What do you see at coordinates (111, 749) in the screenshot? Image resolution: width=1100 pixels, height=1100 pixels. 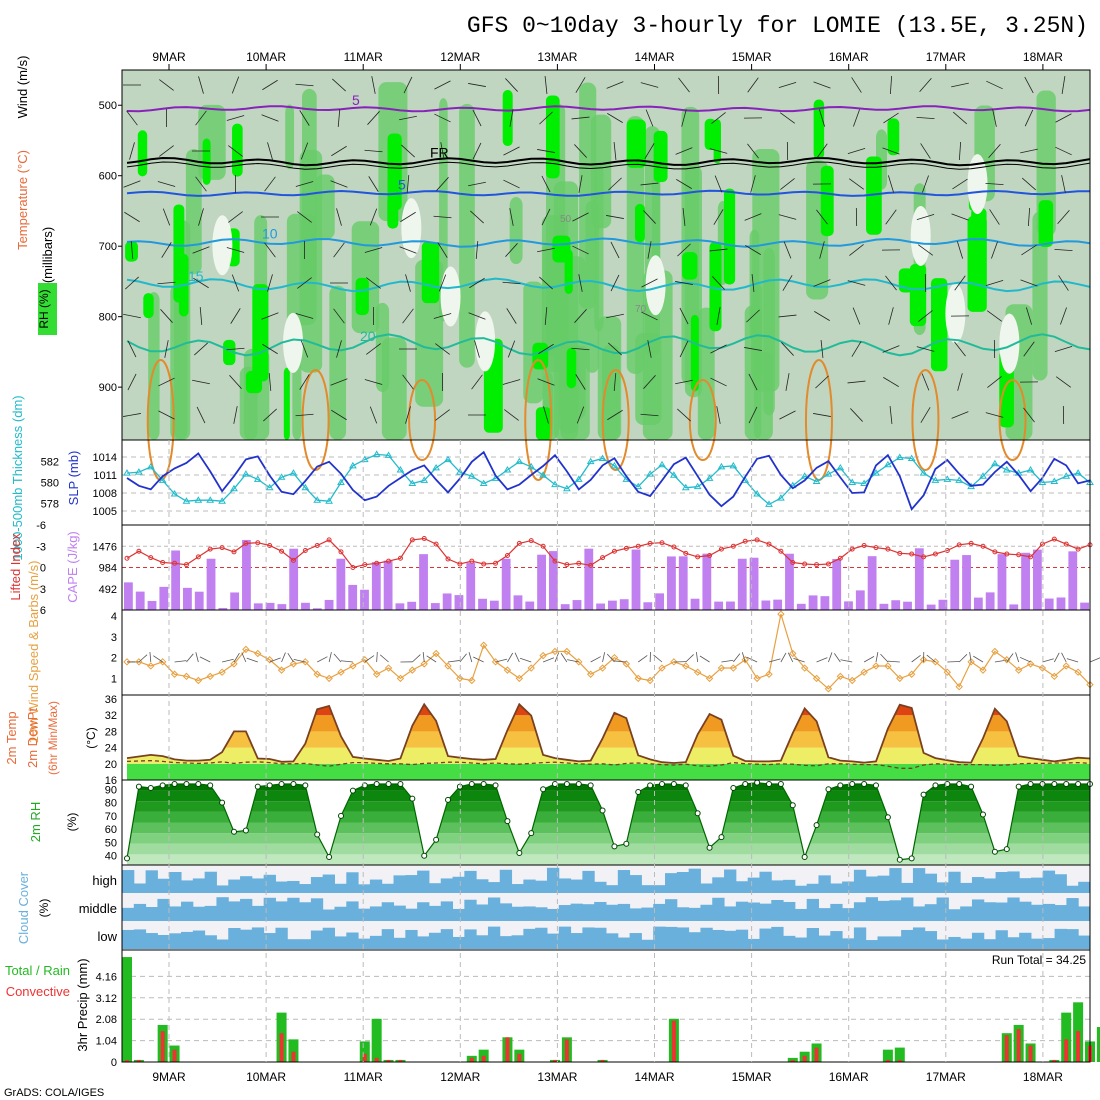 I see `temp-tick-label: 24` at bounding box center [111, 749].